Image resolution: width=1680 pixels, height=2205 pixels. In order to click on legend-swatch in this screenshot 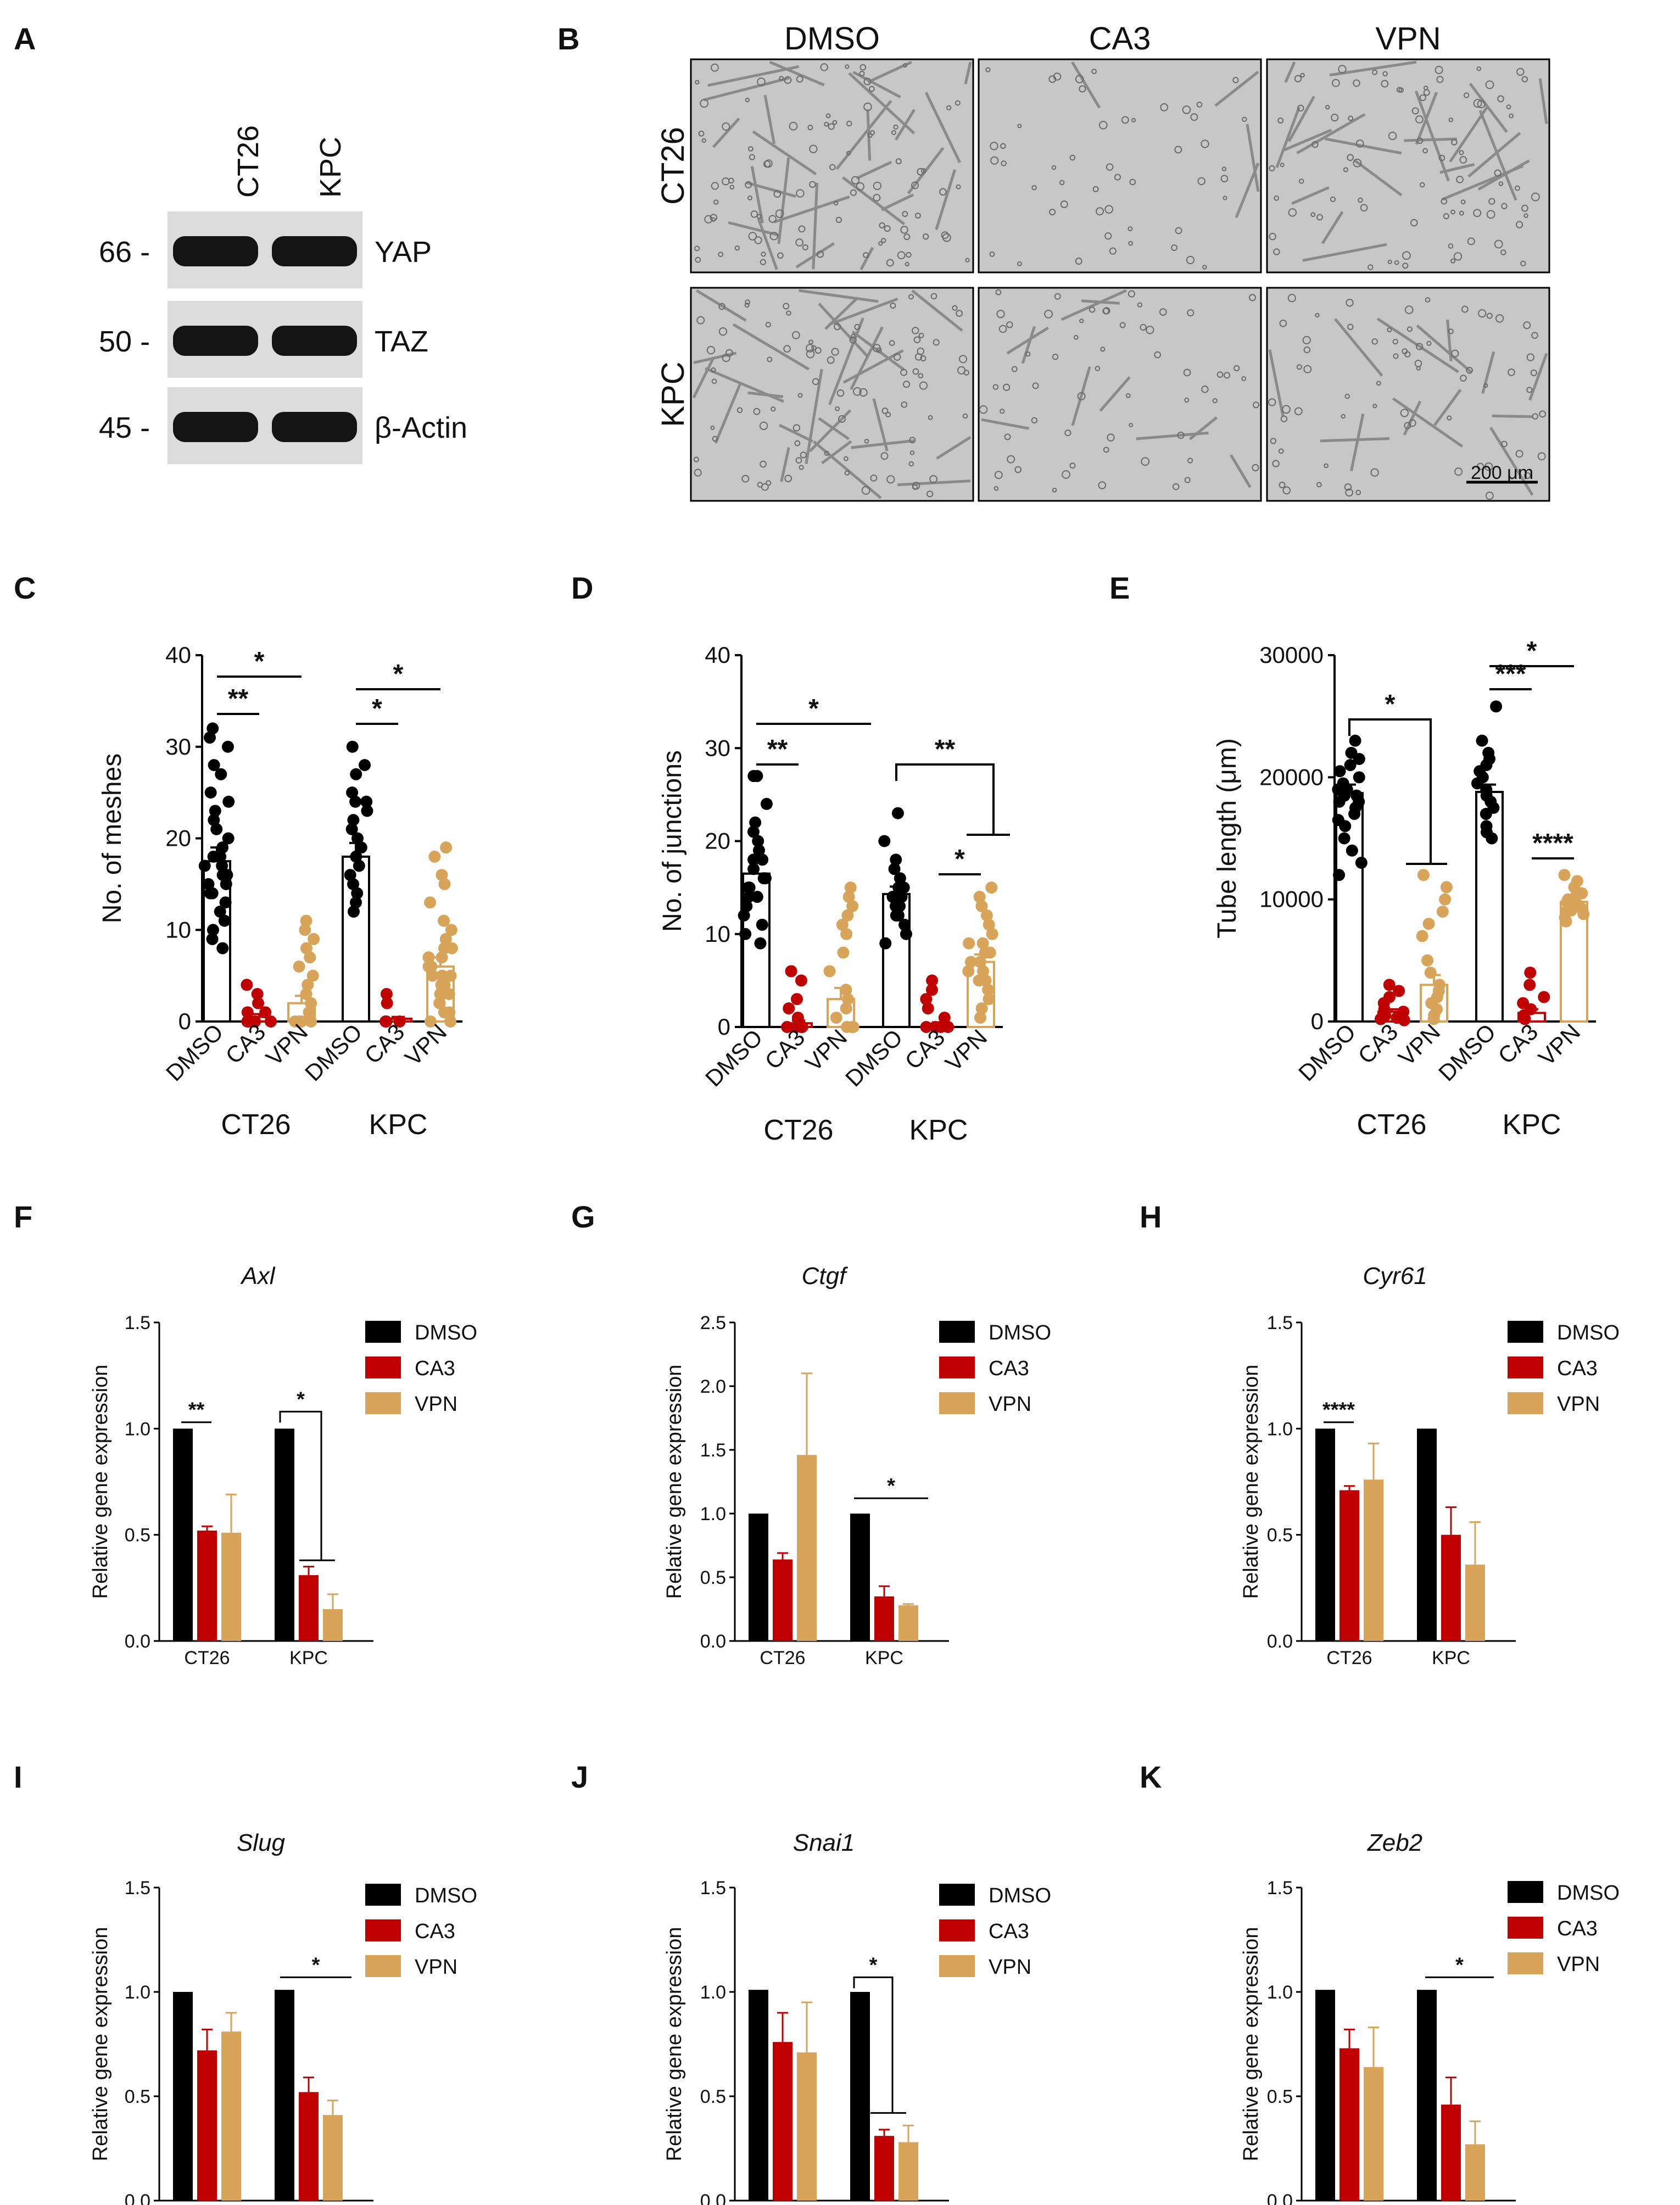, I will do `click(1525, 1928)`.